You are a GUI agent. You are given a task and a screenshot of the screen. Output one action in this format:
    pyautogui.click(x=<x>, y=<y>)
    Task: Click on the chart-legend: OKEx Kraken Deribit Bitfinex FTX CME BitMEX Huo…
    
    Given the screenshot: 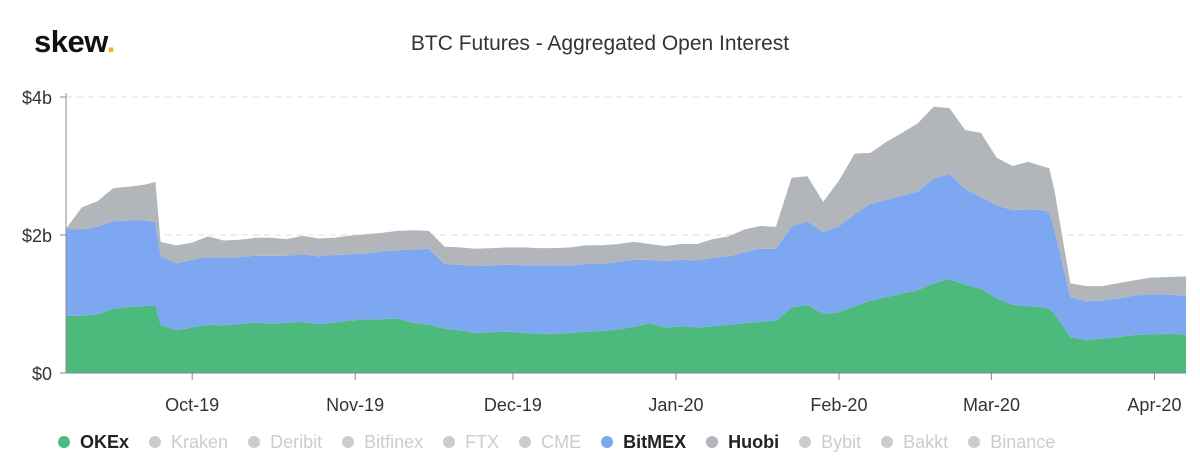 What is the action you would take?
    pyautogui.click(x=566, y=442)
    